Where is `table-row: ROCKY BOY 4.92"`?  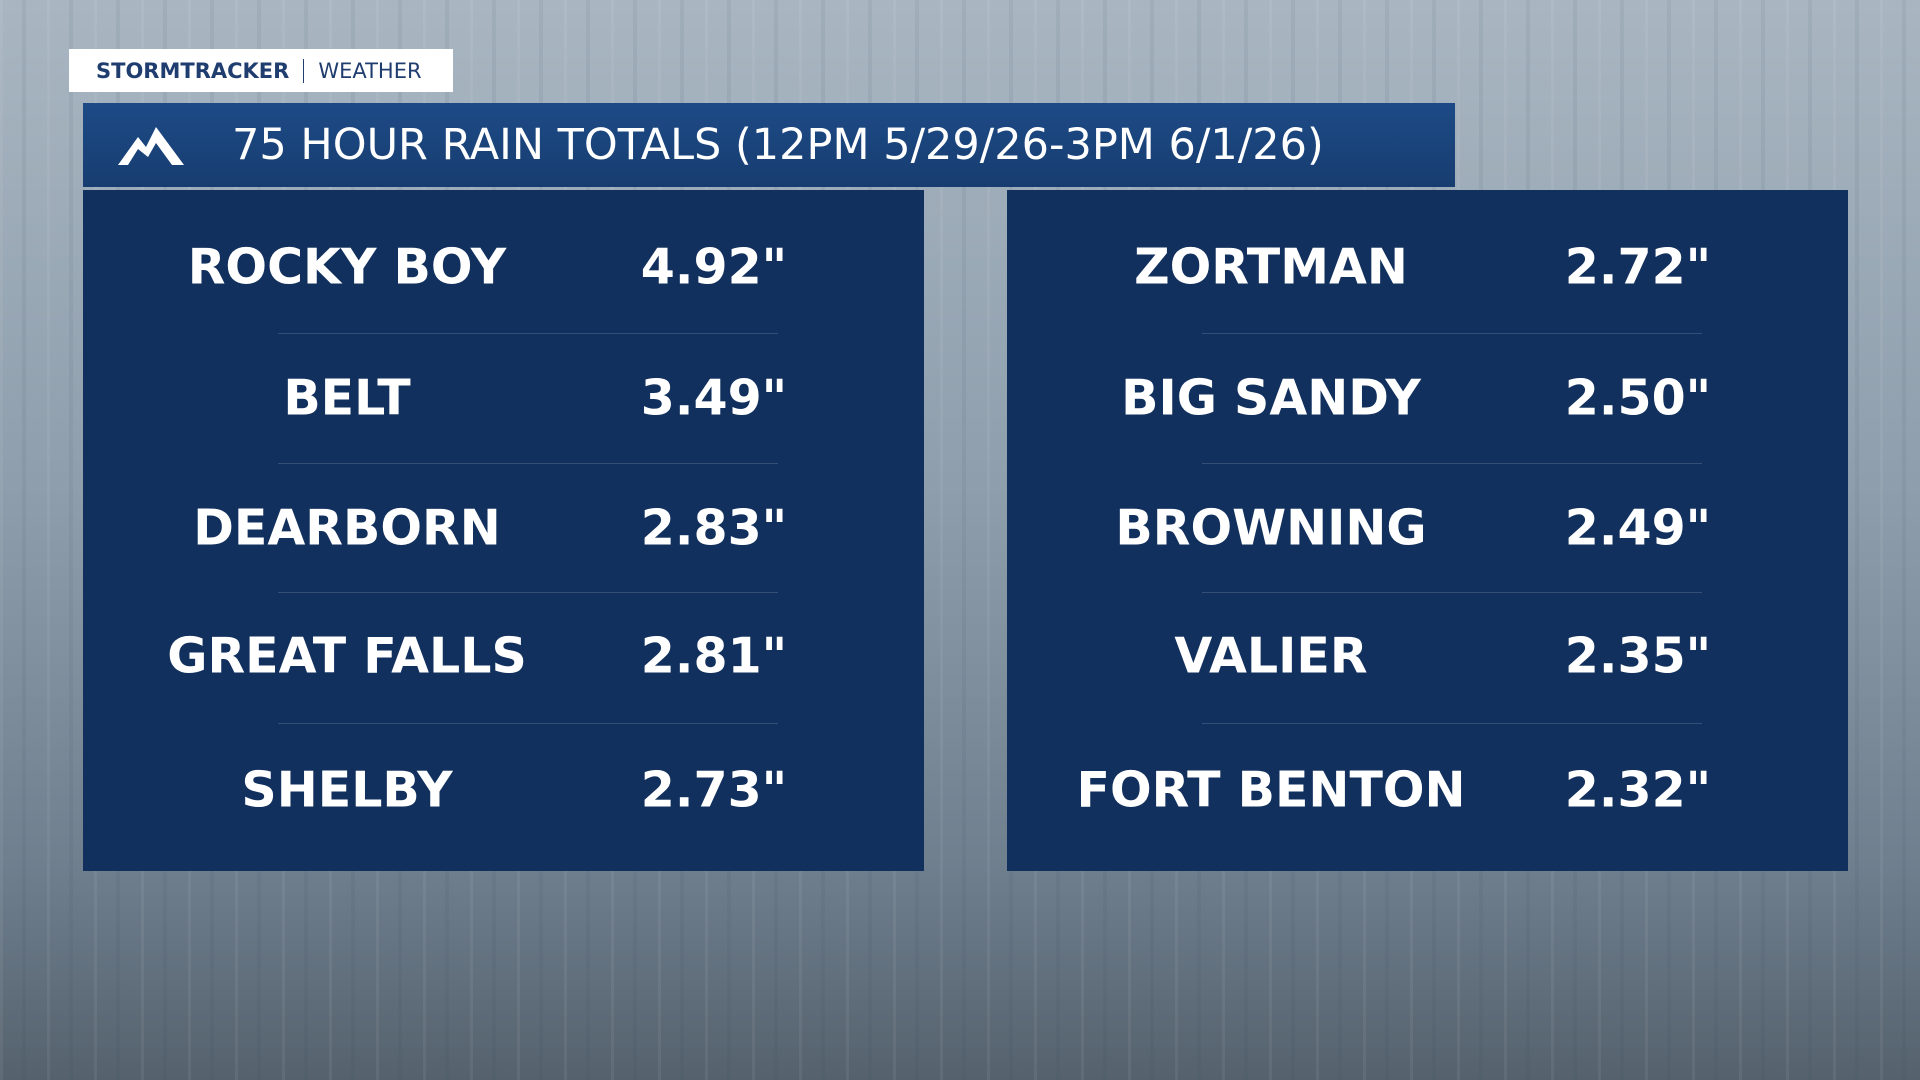 table-row: ROCKY BOY 4.92" is located at coordinates (503, 267).